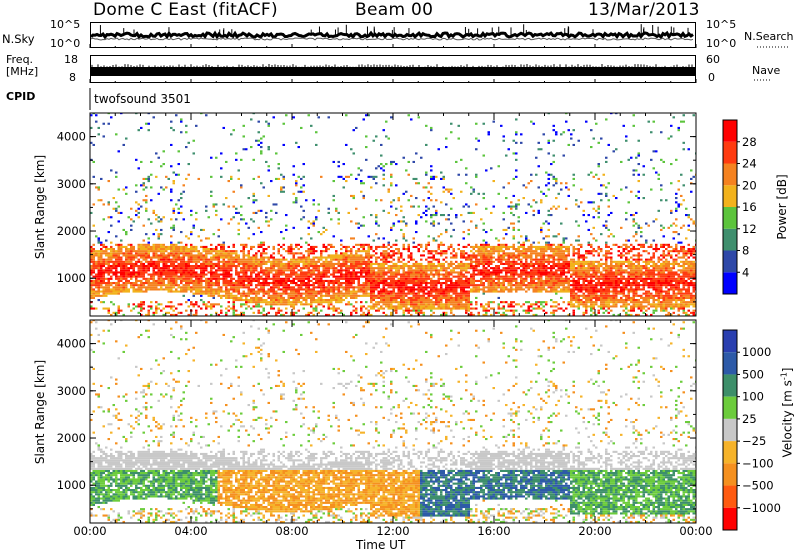 The width and height of the screenshot is (800, 554). Describe the element at coordinates (721, 24) in the screenshot. I see `nsearch-tick-top: 10^5` at that location.